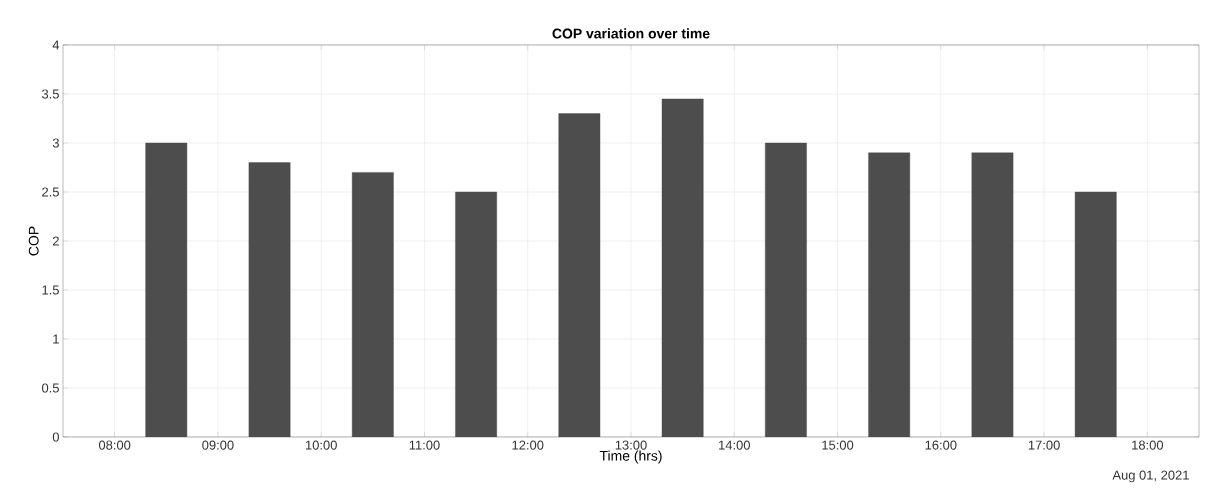 This screenshot has width=1213, height=497. I want to click on y-tick-label: 2, so click(55, 241).